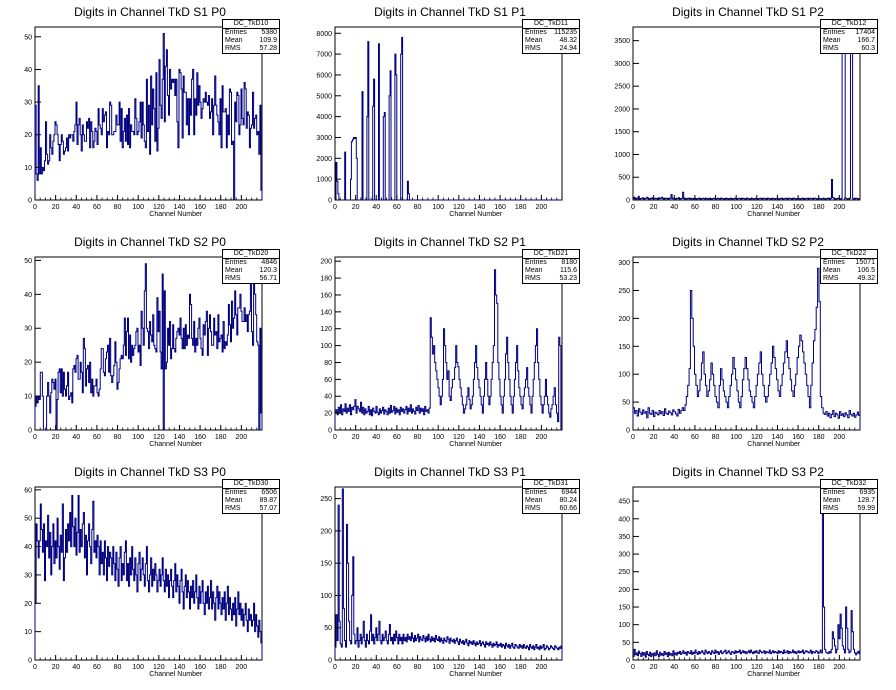 This screenshot has height=690, width=896. I want to click on stats-row-rms: RMS 49.32, so click(849, 279).